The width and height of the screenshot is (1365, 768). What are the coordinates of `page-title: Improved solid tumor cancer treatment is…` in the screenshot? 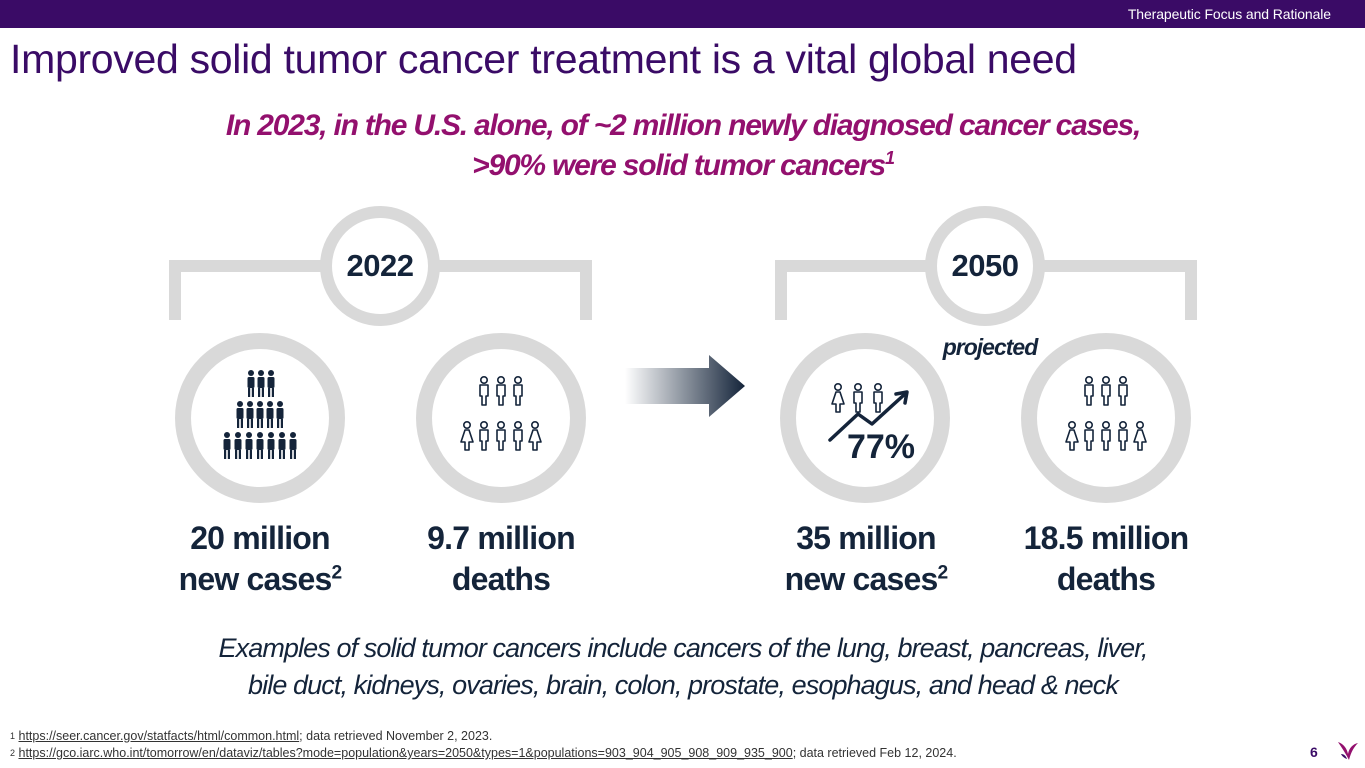 It's located at (543, 59).